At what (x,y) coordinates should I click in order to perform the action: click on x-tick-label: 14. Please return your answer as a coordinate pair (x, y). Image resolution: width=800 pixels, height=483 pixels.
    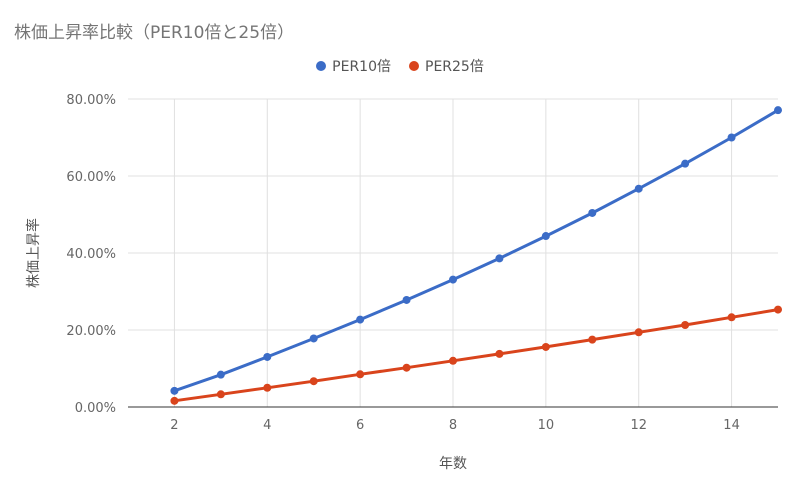
    Looking at the image, I should click on (731, 425).